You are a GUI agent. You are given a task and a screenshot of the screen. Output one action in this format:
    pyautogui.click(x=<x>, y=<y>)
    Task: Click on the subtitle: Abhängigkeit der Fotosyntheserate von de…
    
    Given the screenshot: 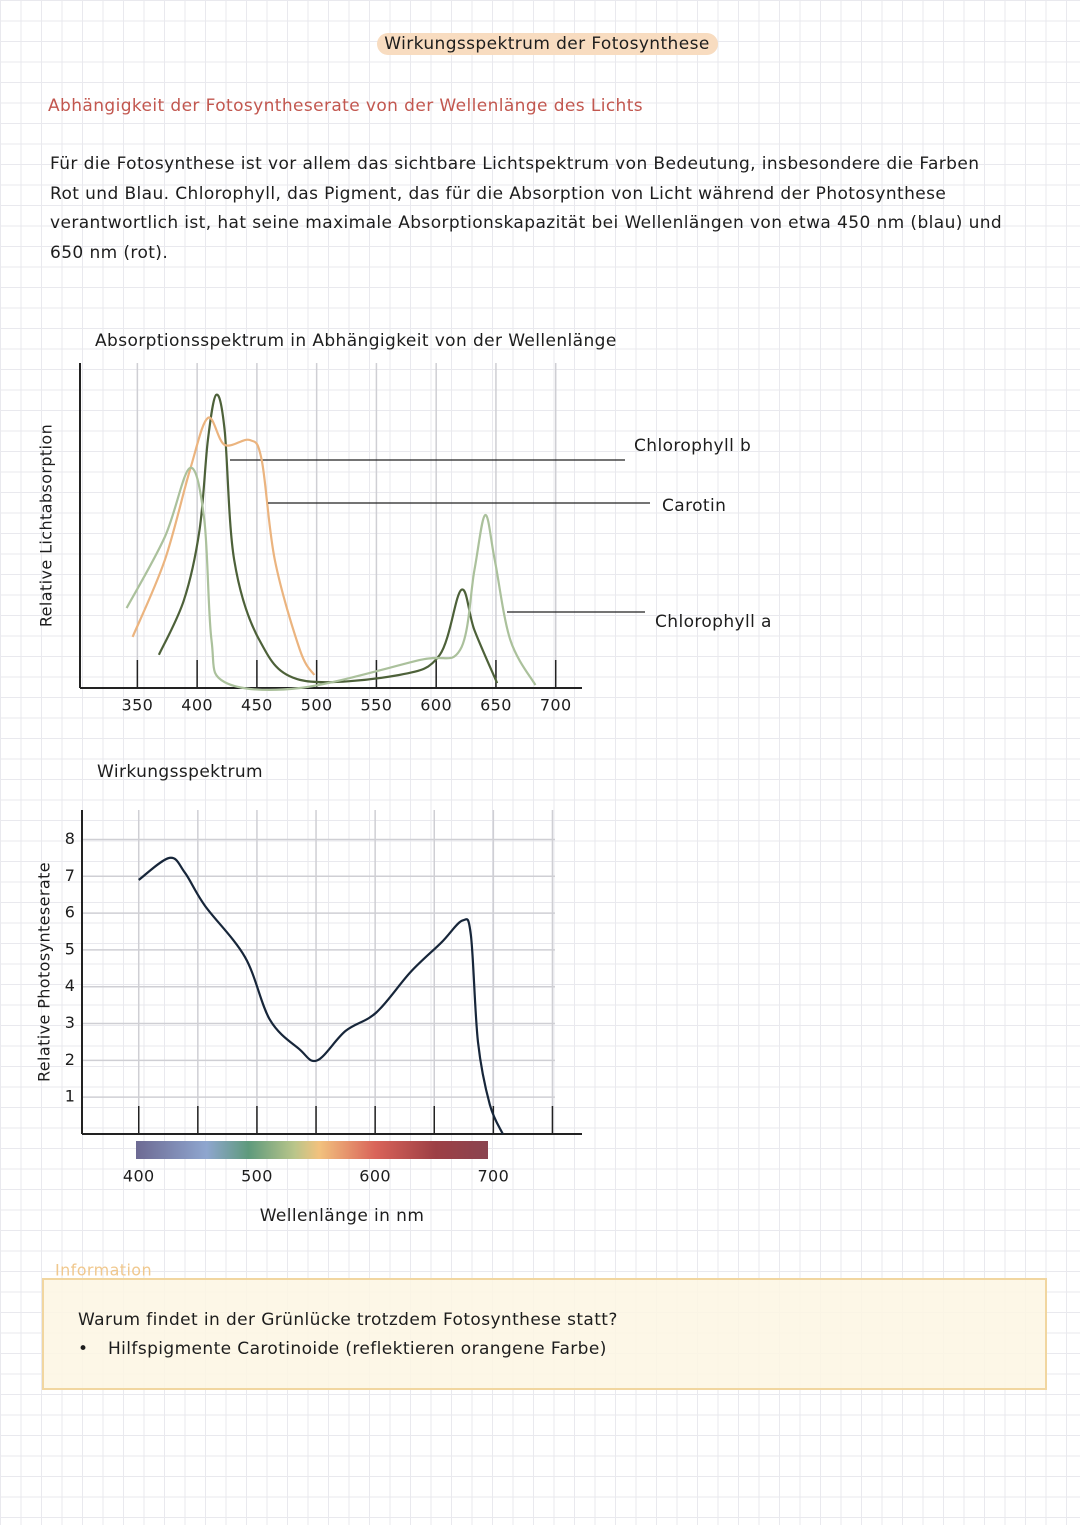 What is the action you would take?
    pyautogui.click(x=345, y=106)
    